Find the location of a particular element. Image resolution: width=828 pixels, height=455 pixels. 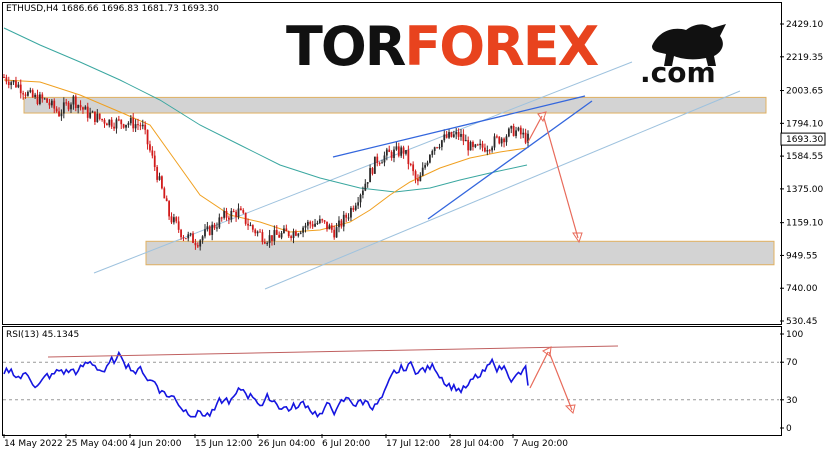

rsi-tick-label: 0 is located at coordinates (789, 429).